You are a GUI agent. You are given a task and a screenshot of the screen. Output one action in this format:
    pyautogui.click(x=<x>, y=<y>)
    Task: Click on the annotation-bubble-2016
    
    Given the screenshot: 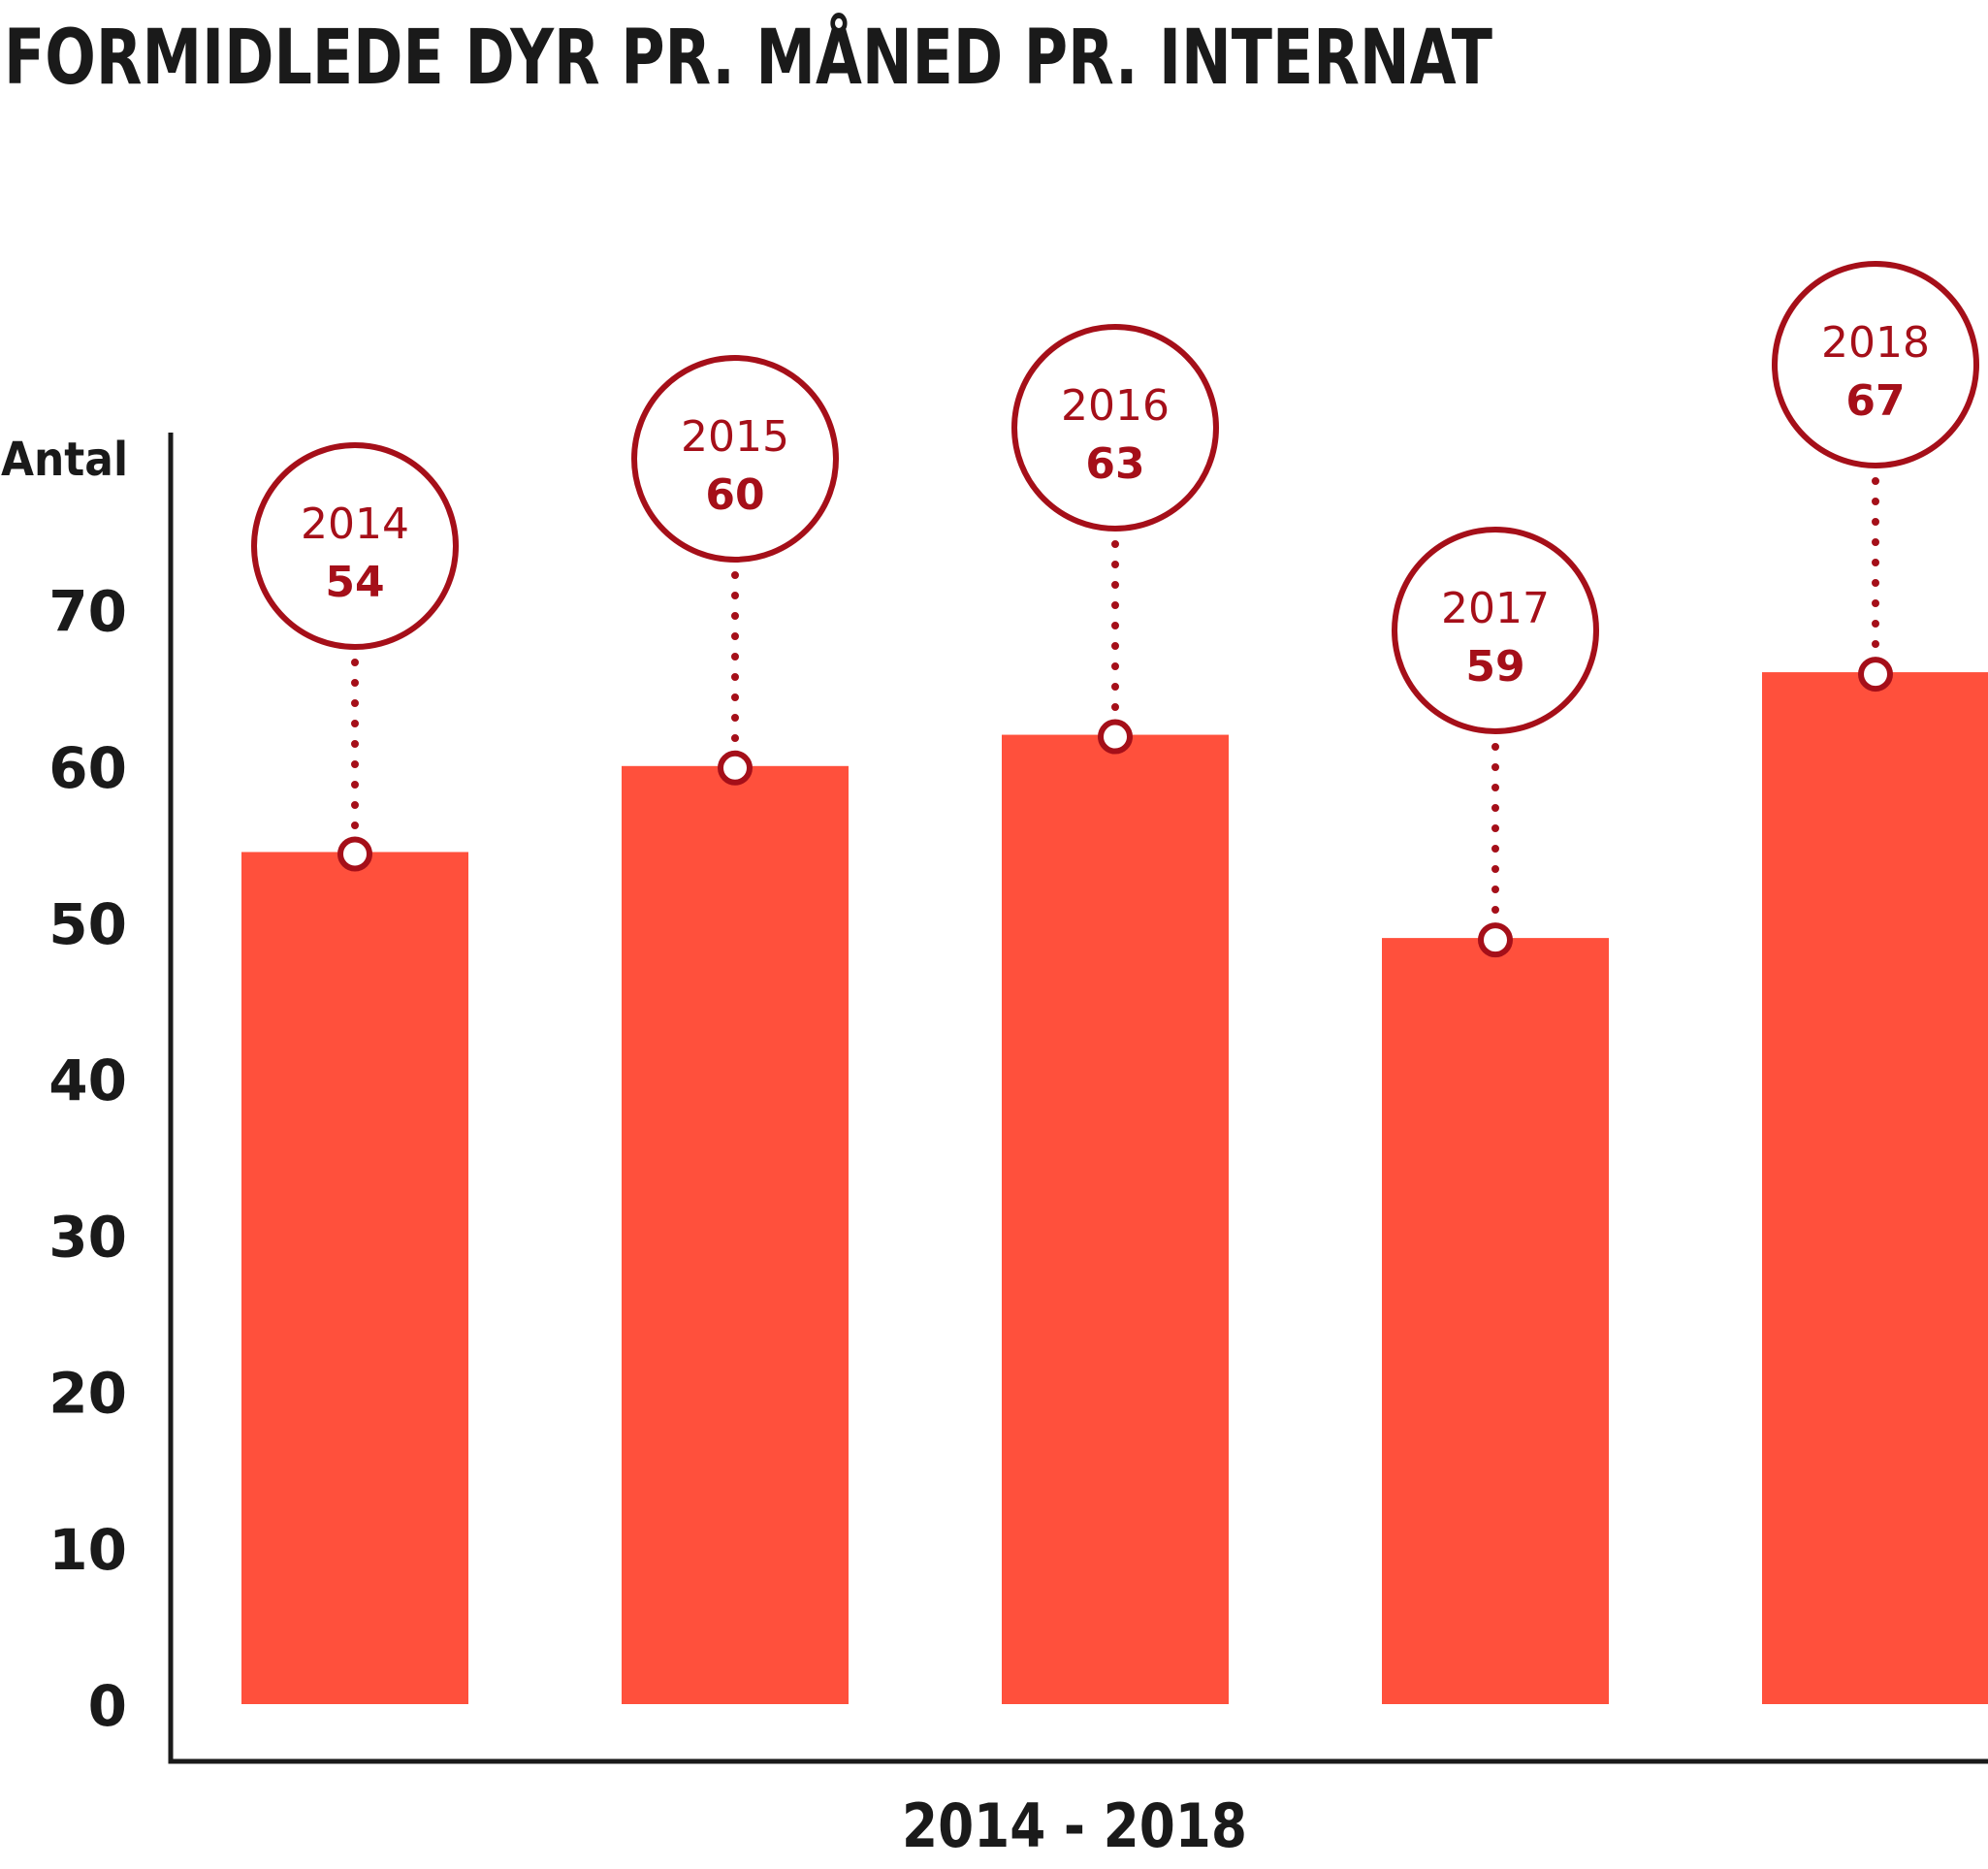 What is the action you would take?
    pyautogui.click(x=1115, y=428)
    